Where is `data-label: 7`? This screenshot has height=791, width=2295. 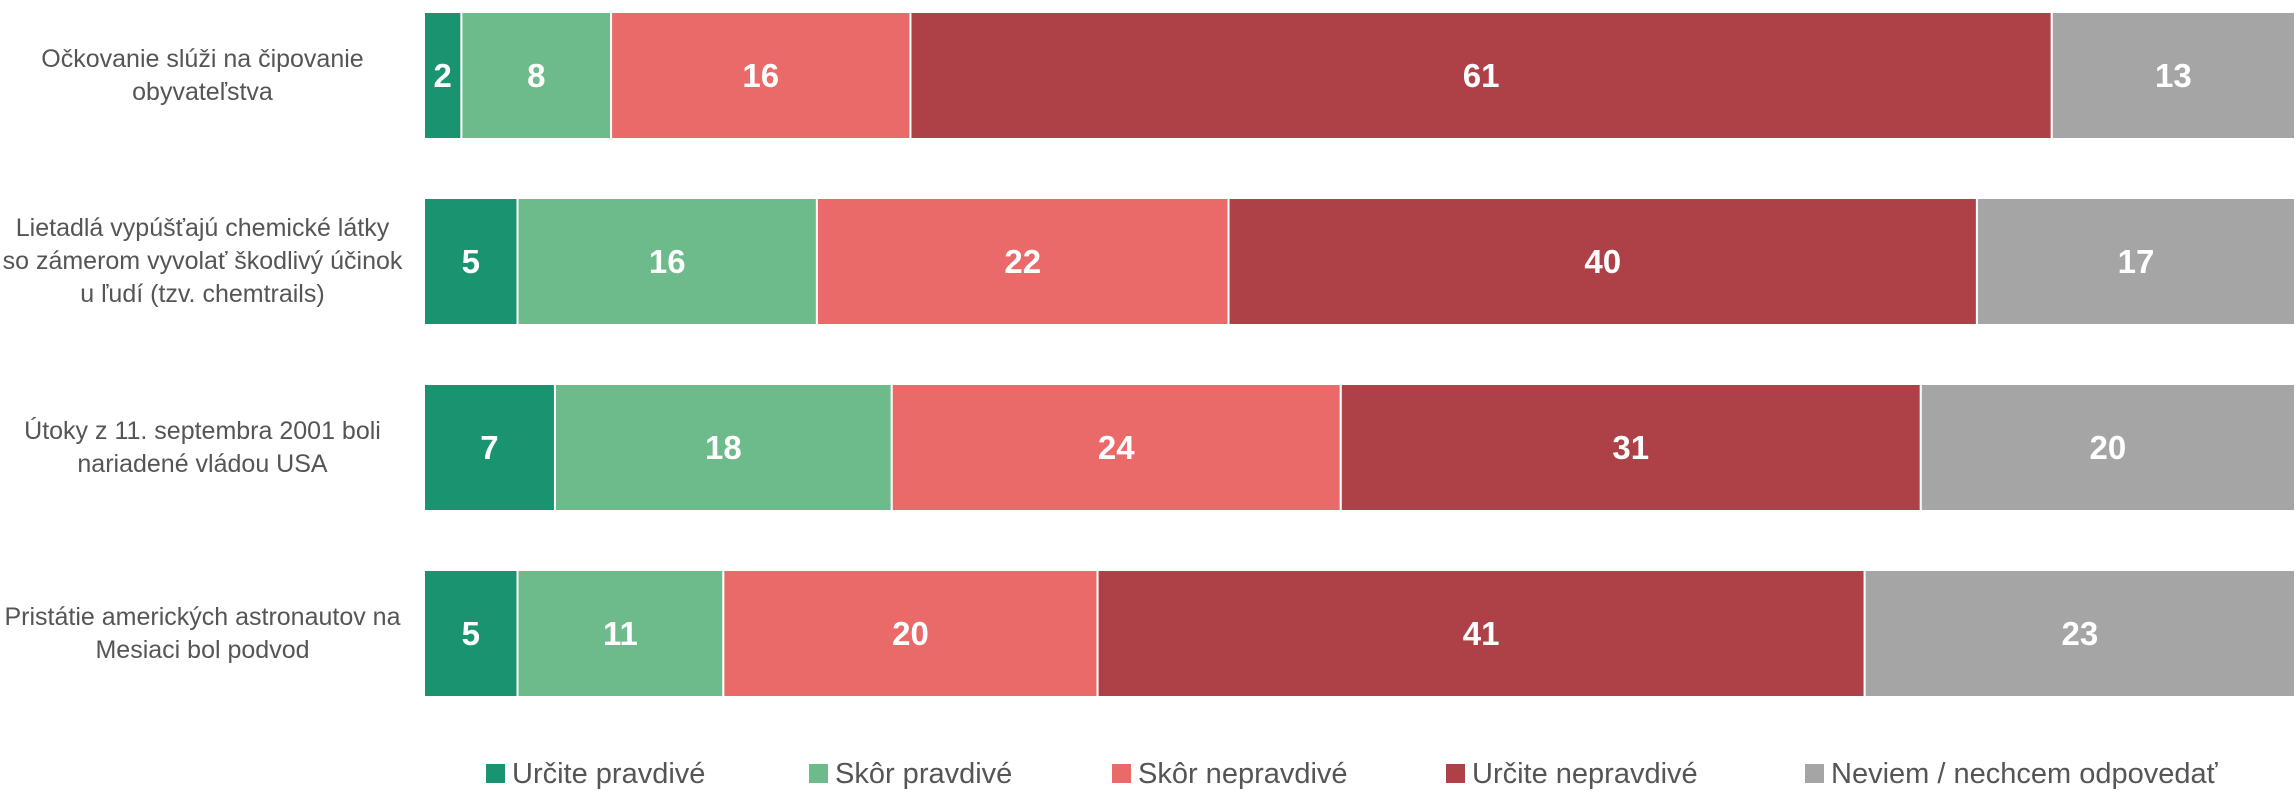 data-label: 7 is located at coordinates (489, 447).